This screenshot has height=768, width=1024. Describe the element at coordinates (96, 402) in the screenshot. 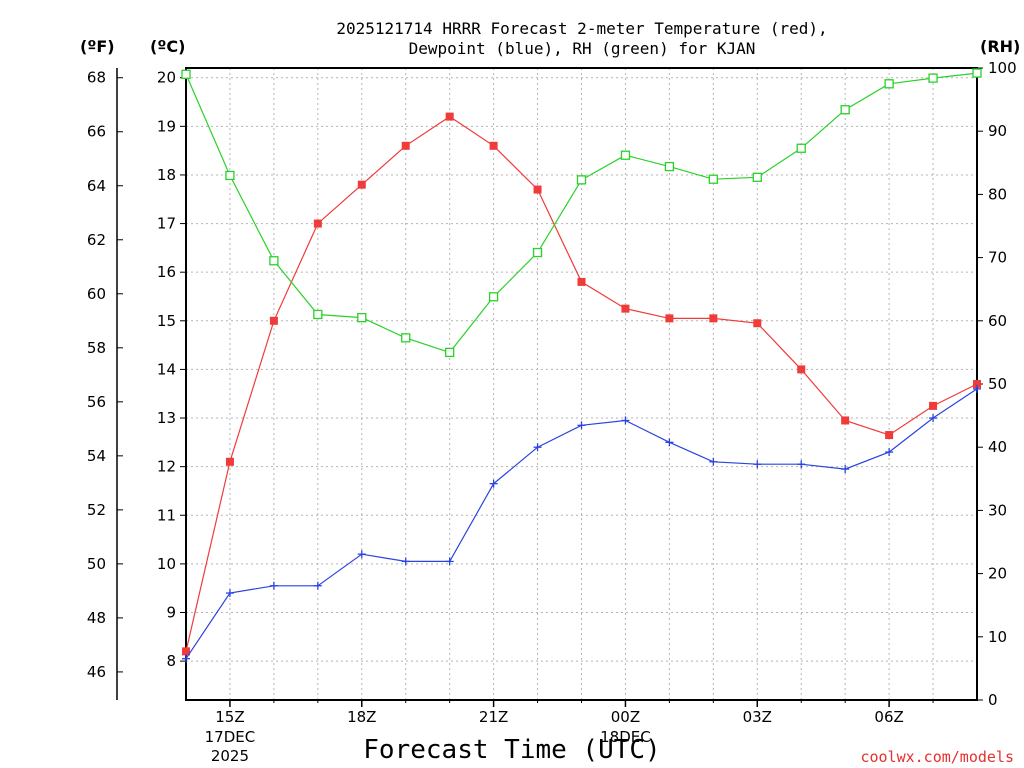

I see `fahrenheit-tick-label: 56` at that location.